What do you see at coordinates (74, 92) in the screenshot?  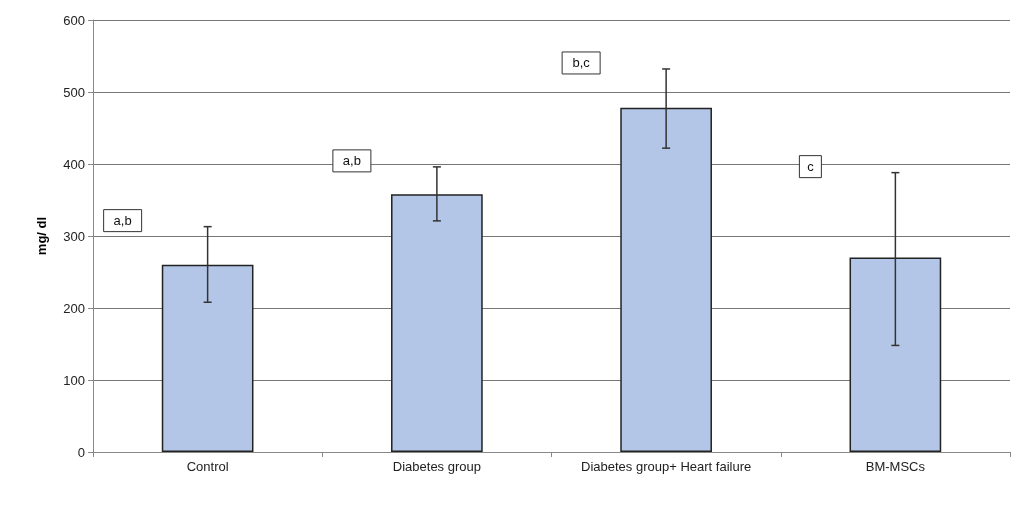 I see `y-tick-label: 500` at bounding box center [74, 92].